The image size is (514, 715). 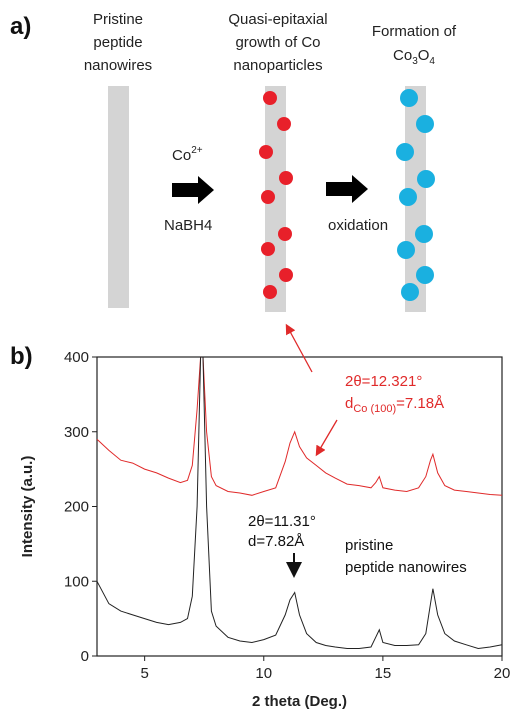 I want to click on x-tick-label: 15, so click(x=383, y=673).